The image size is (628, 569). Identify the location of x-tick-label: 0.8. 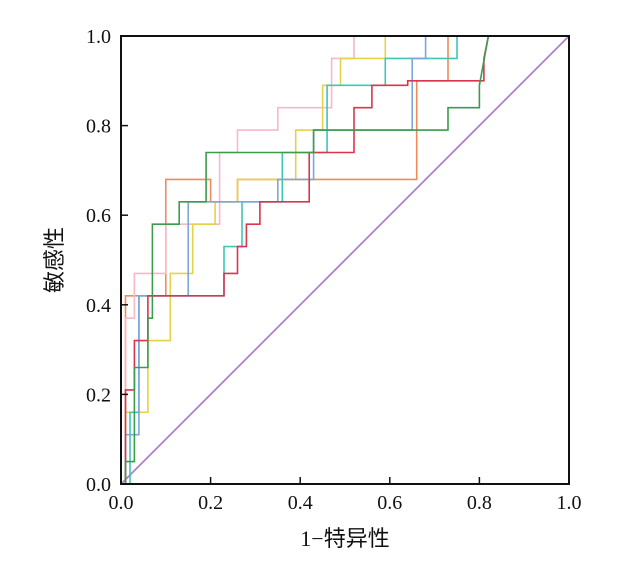
(479, 503).